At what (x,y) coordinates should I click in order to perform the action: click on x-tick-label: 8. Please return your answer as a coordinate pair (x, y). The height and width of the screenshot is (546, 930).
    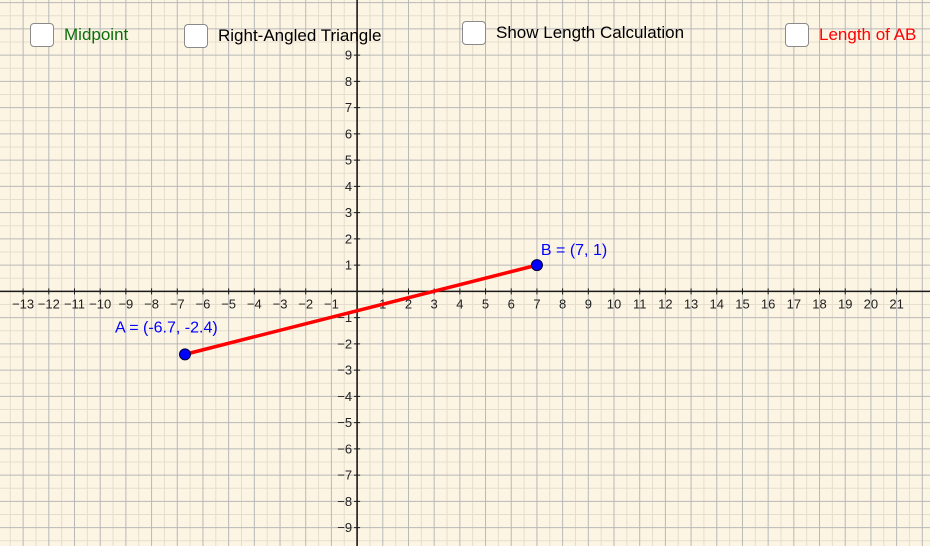
    Looking at the image, I should click on (562, 303).